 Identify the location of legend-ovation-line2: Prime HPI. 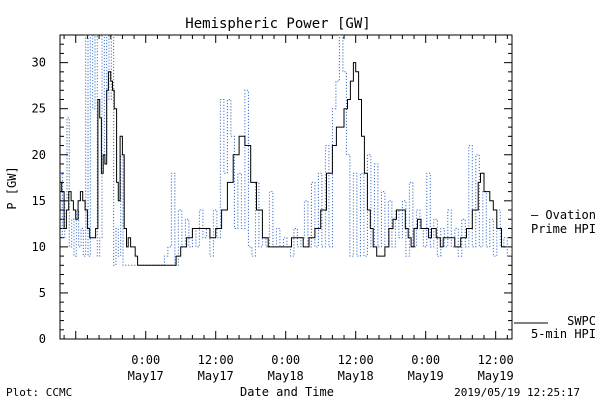
(563, 229).